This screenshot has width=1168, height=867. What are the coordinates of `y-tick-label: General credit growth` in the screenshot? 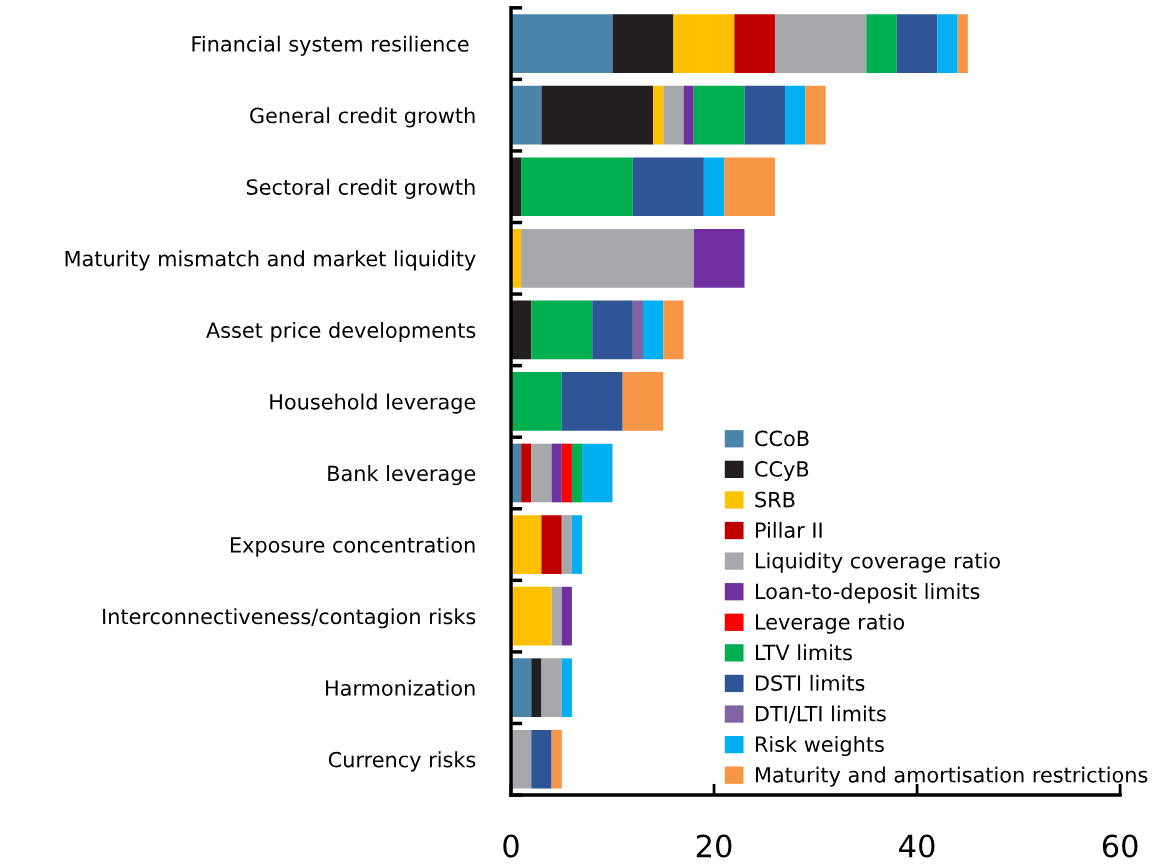 It's located at (362, 117).